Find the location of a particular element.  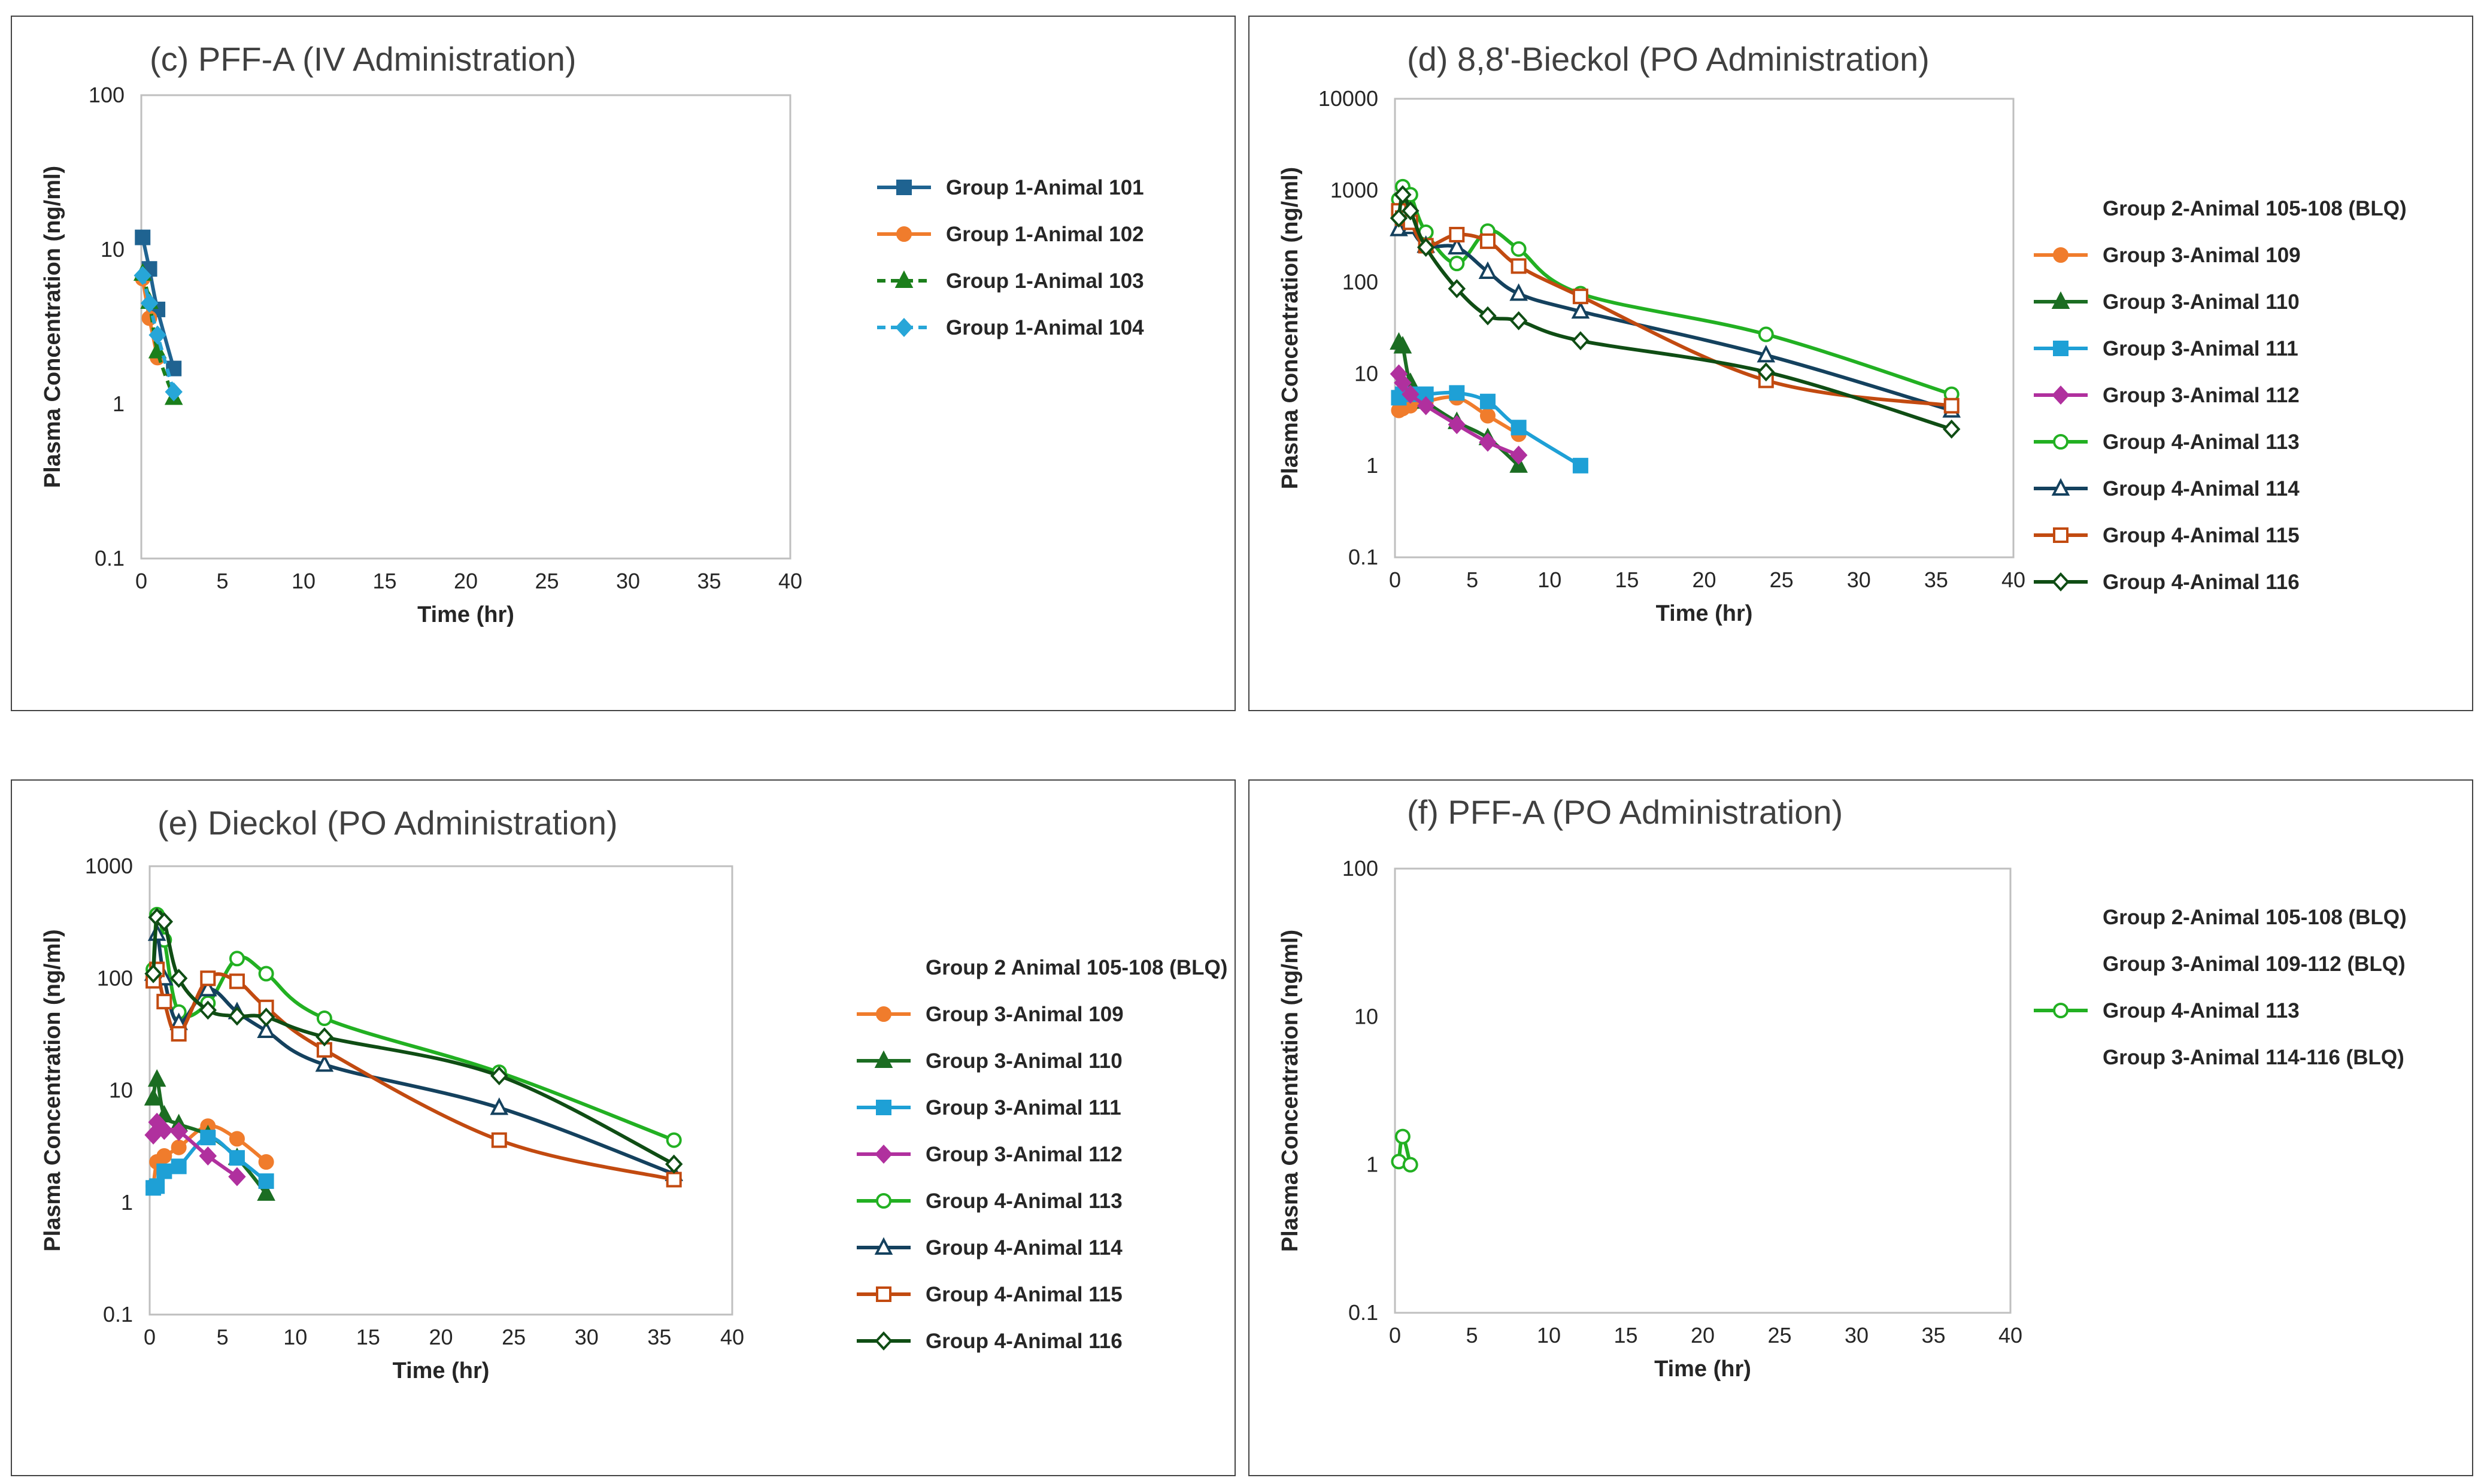

legend-label: Group 1-Animal 103 is located at coordinates (1045, 281).